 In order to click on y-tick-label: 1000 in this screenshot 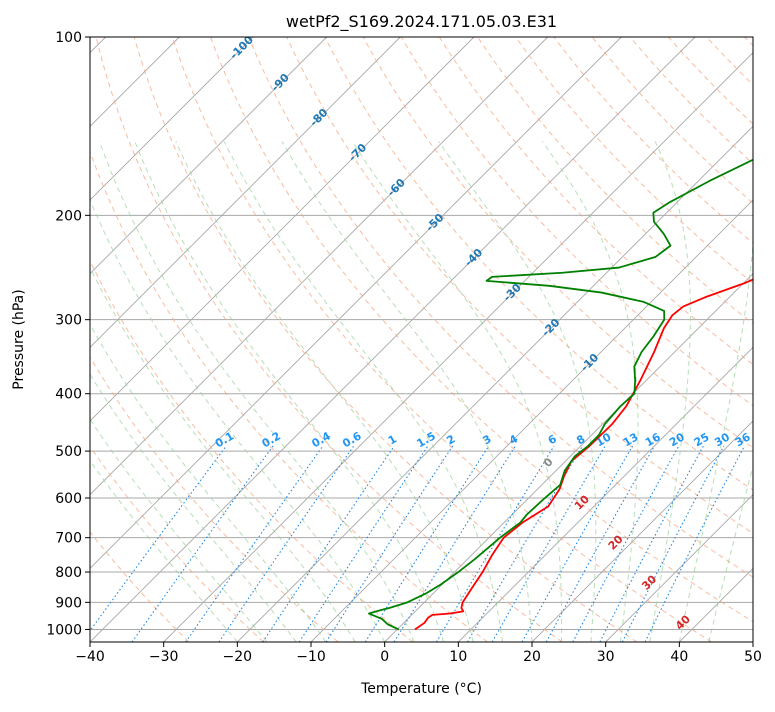, I will do `click(64, 630)`.